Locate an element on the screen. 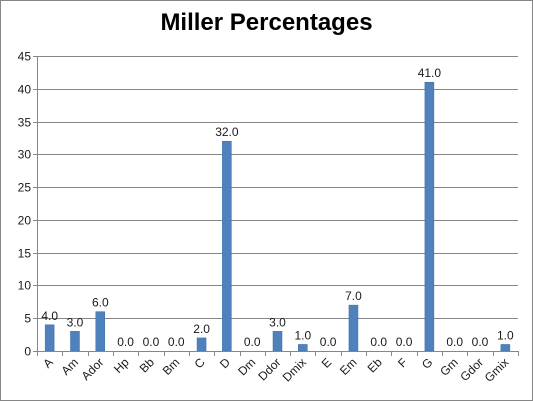 This screenshot has width=533, height=401. y-tick-label: 20 is located at coordinates (25, 221).